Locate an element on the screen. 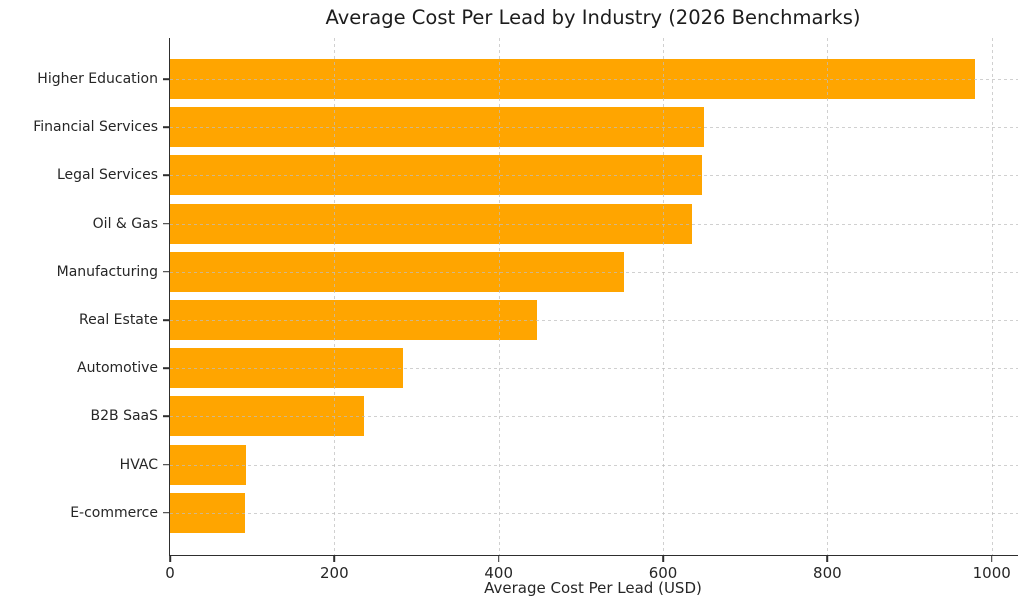  y-category-label: HVAC is located at coordinates (138, 464).